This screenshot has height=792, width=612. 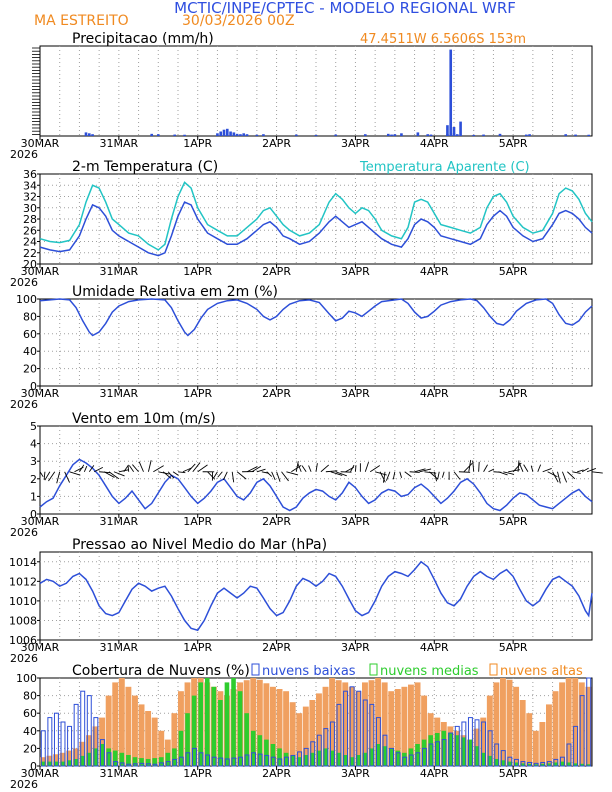 What do you see at coordinates (316, 219) in the screenshot?
I see `temperature-grid` at bounding box center [316, 219].